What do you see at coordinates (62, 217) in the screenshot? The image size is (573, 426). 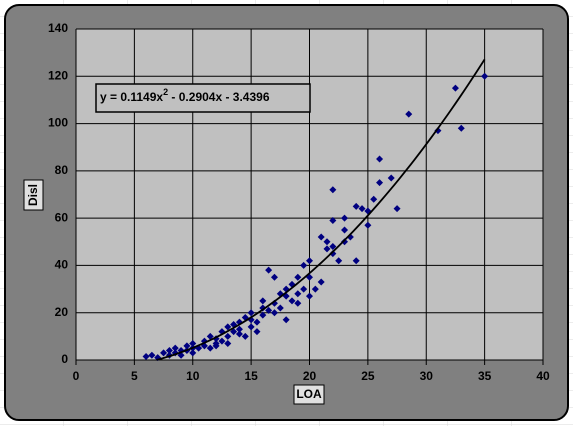 I see `y-tick-label: 60` at bounding box center [62, 217].